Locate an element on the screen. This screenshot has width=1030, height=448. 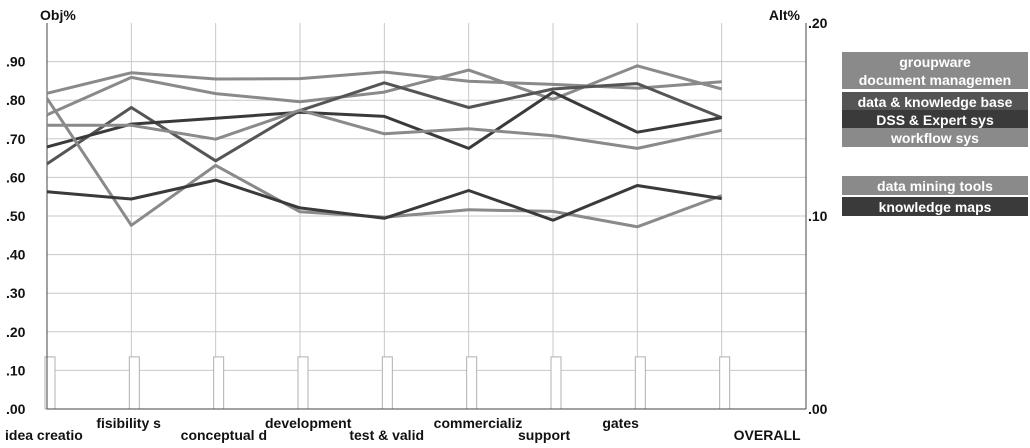
right-axis-title: Alt% is located at coordinates (785, 15).